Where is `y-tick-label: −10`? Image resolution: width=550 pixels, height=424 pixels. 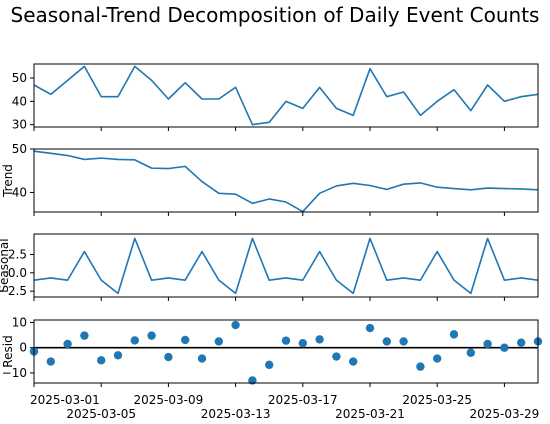
y-tick-label: −10 is located at coordinates (14, 373).